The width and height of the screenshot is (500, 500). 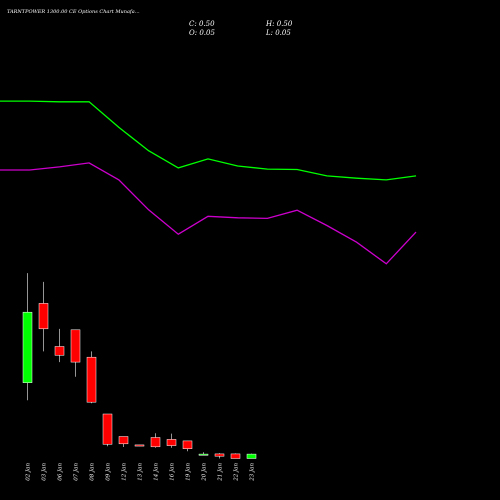 What do you see at coordinates (202, 24) in the screenshot?
I see `close-value: C: 0.50` at bounding box center [202, 24].